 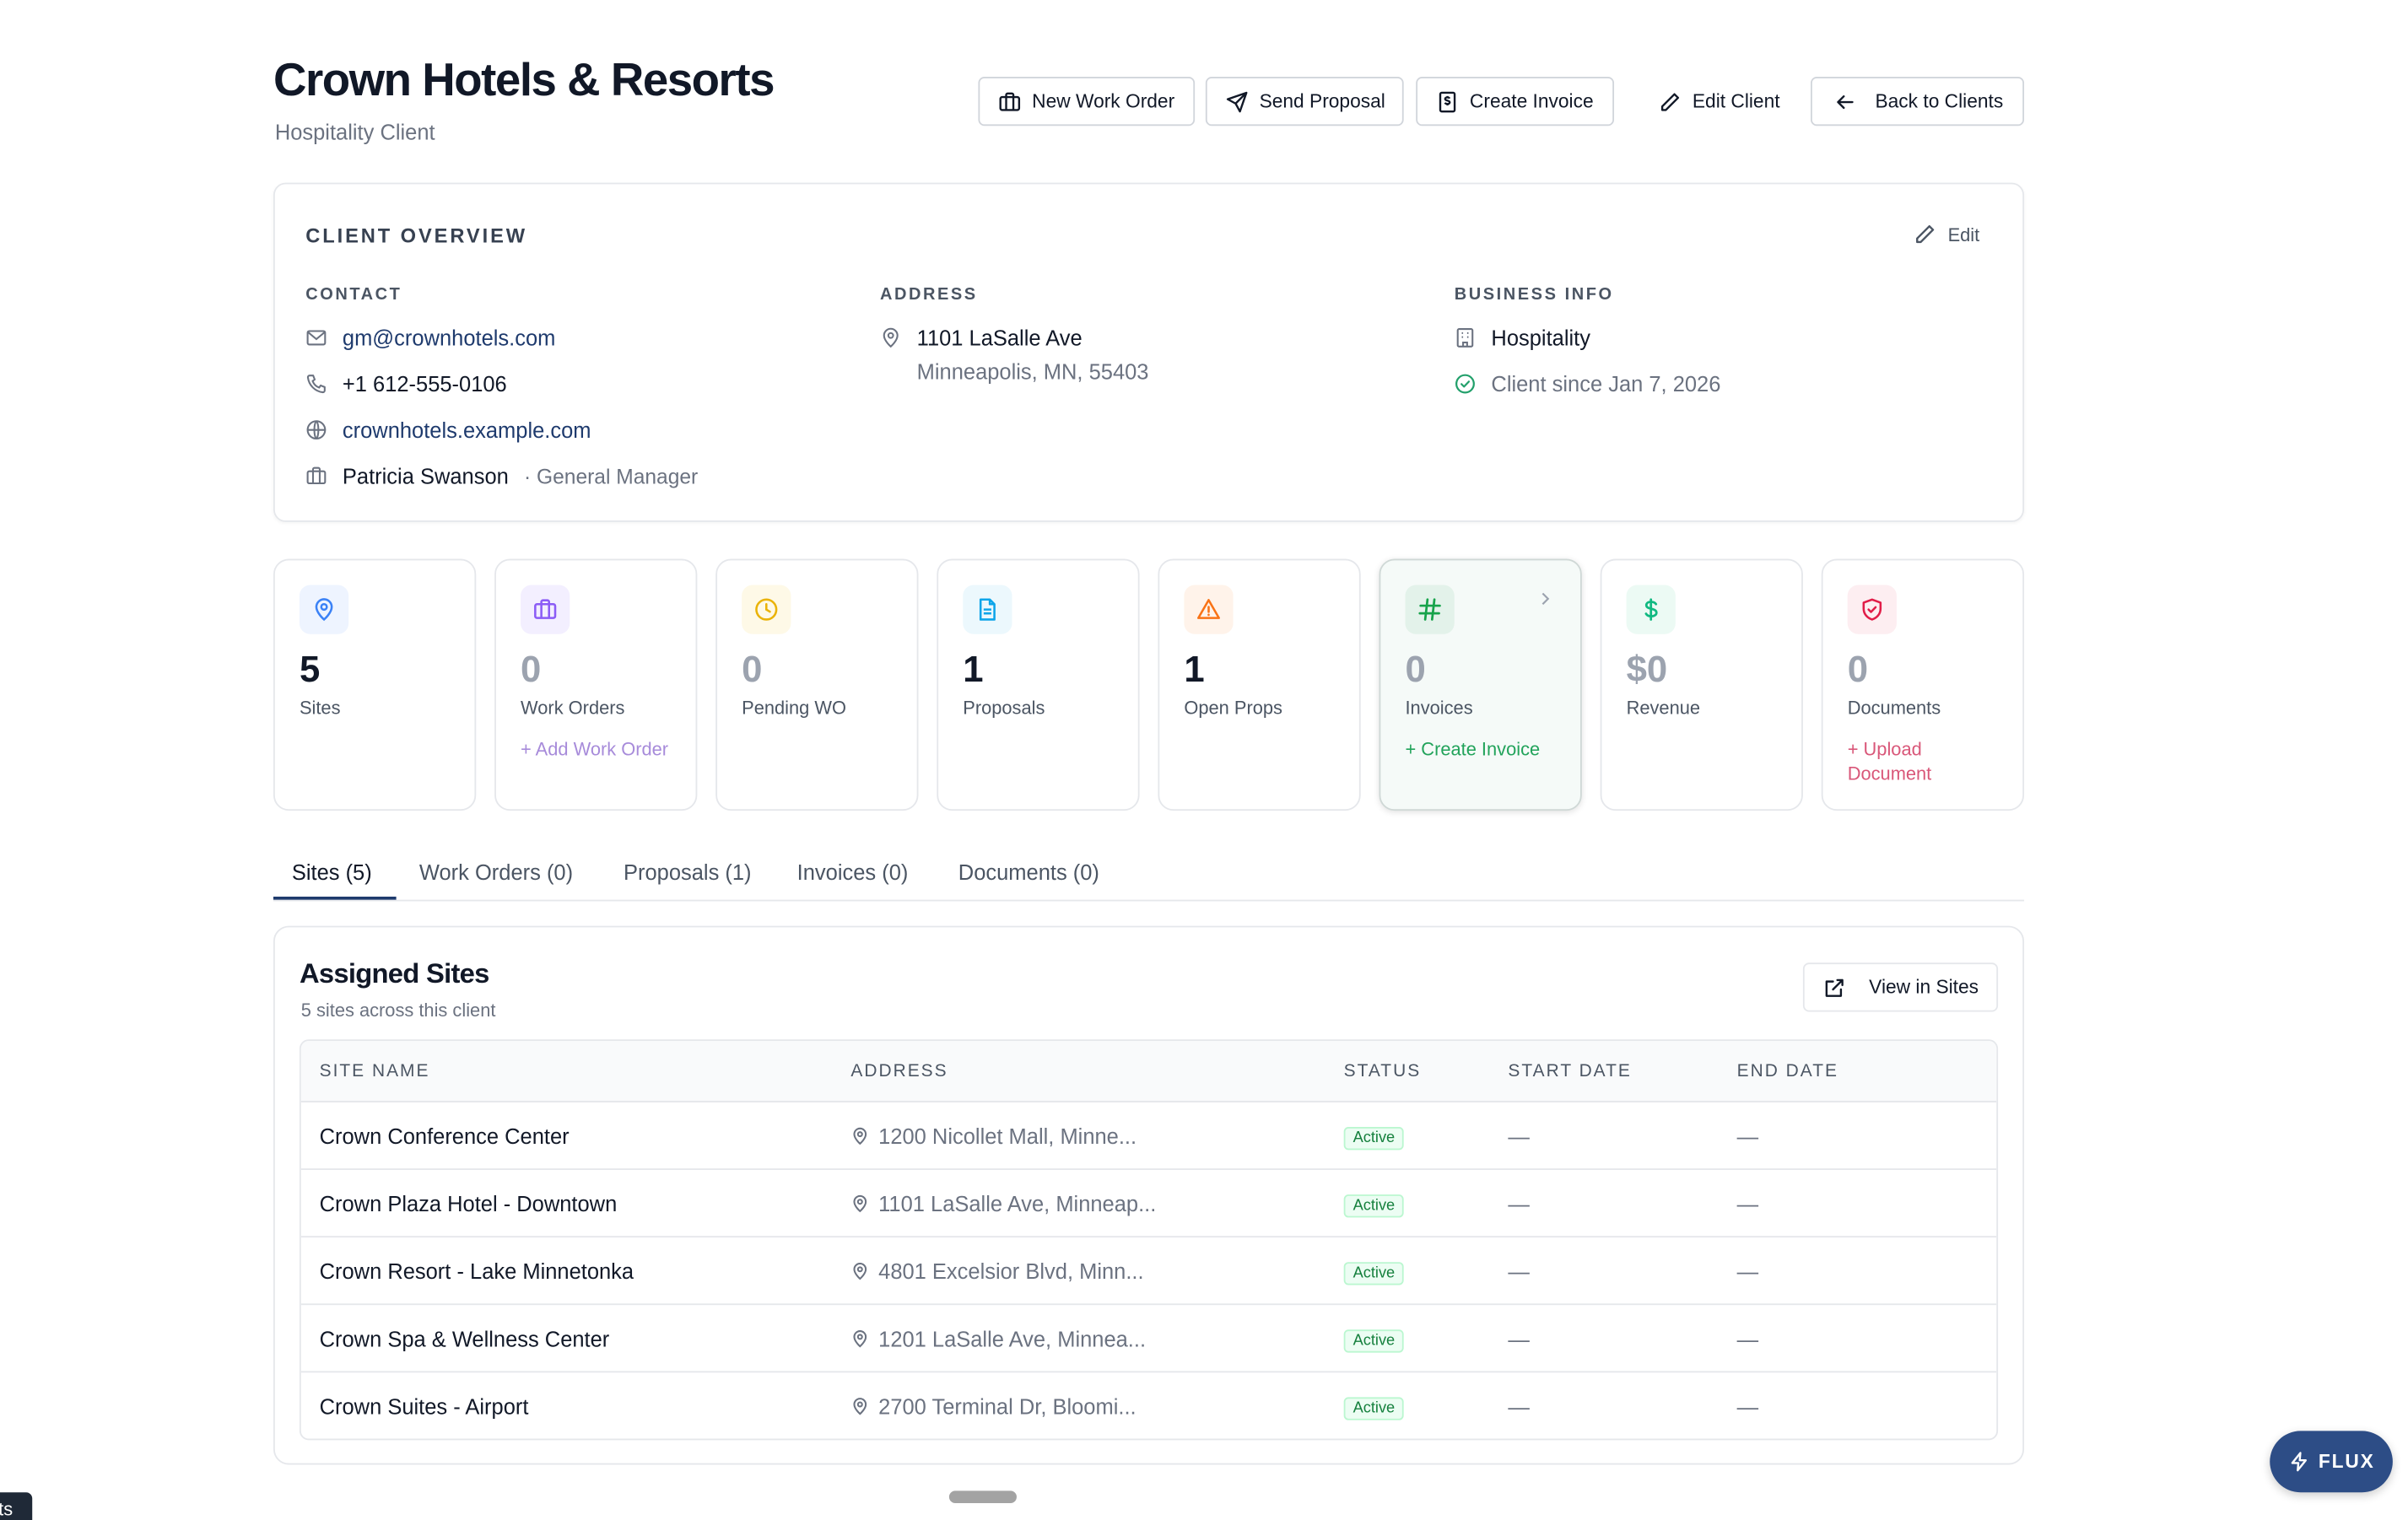 What do you see at coordinates (1465, 384) in the screenshot?
I see `check-circle-icon` at bounding box center [1465, 384].